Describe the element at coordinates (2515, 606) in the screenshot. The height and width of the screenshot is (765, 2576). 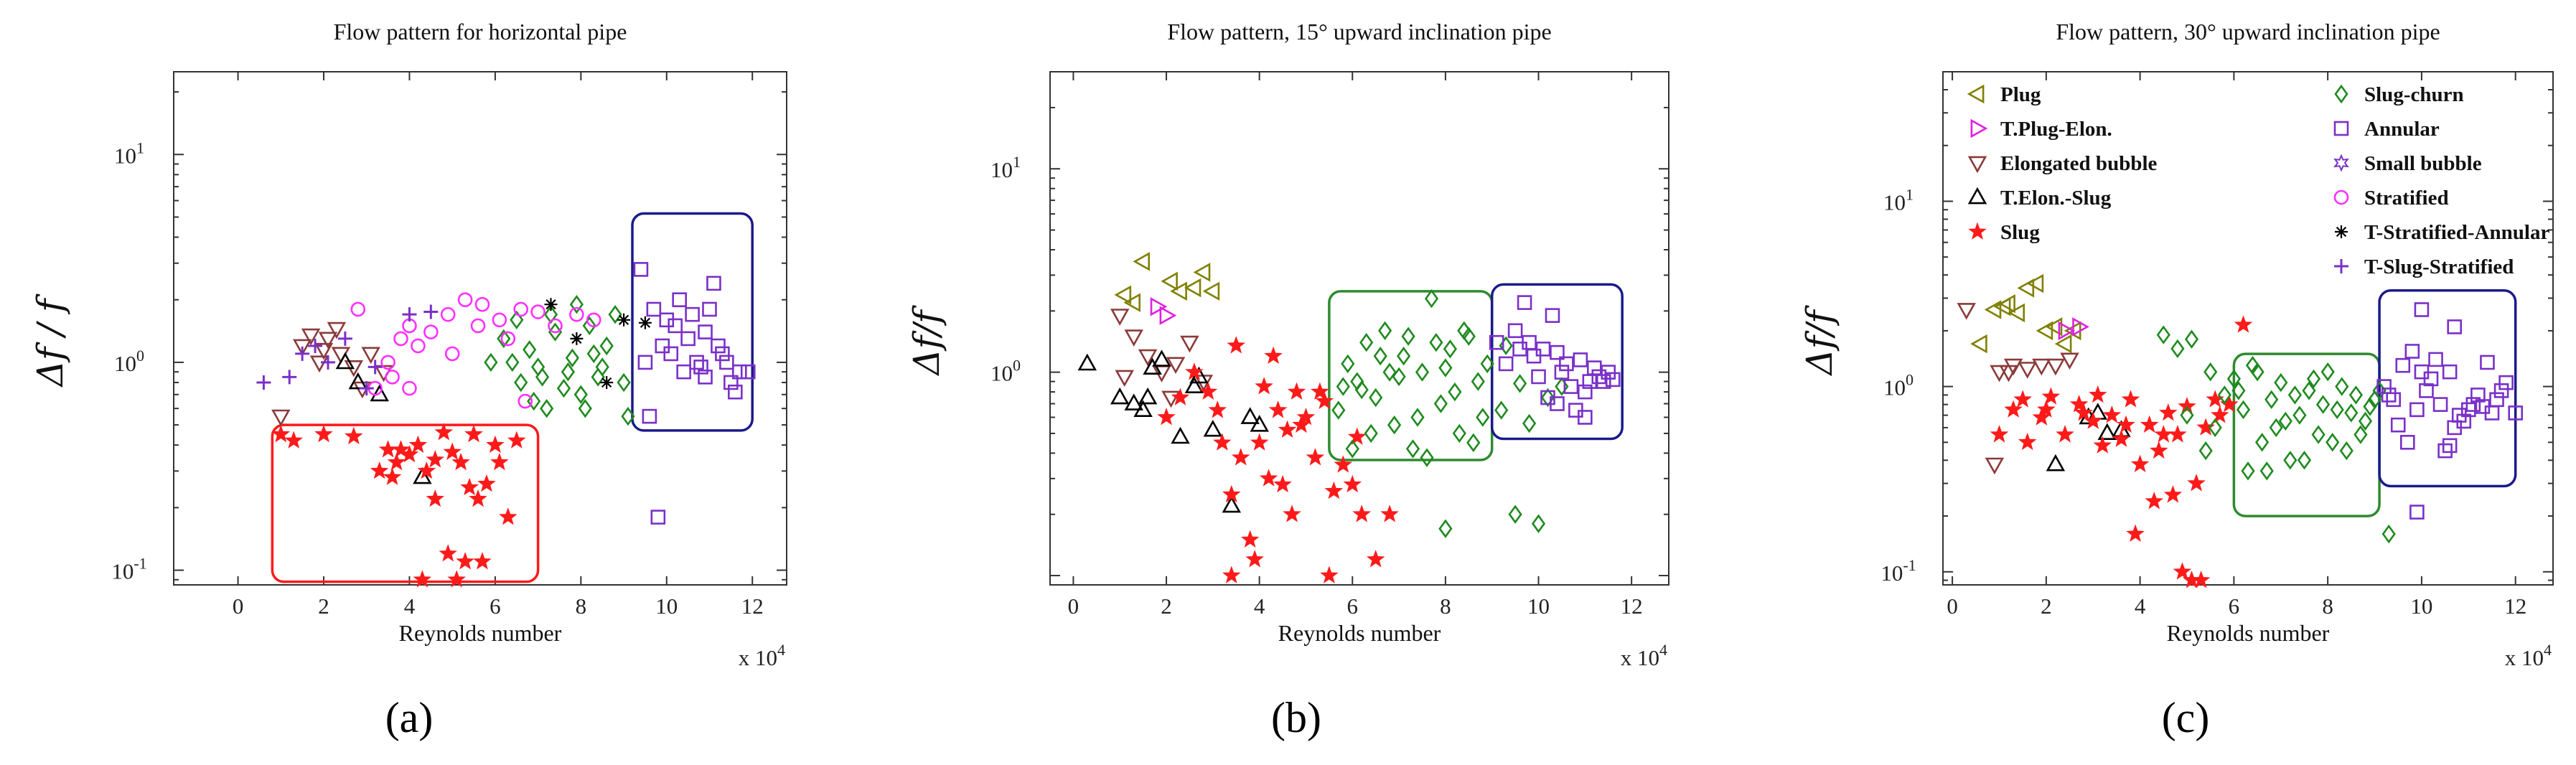
I see `x-tick-label: 12` at that location.